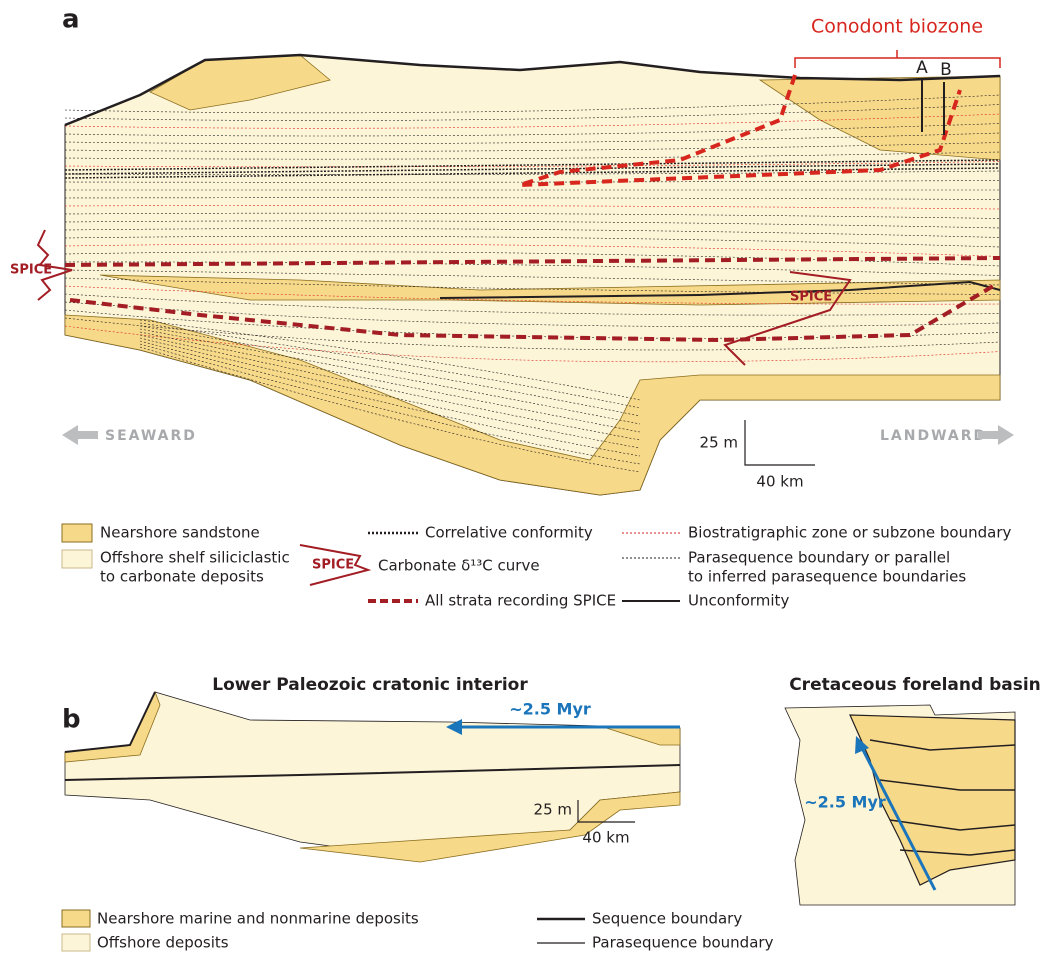 The image size is (1041, 959). I want to click on spice-strata-upper, so click(740, 130).